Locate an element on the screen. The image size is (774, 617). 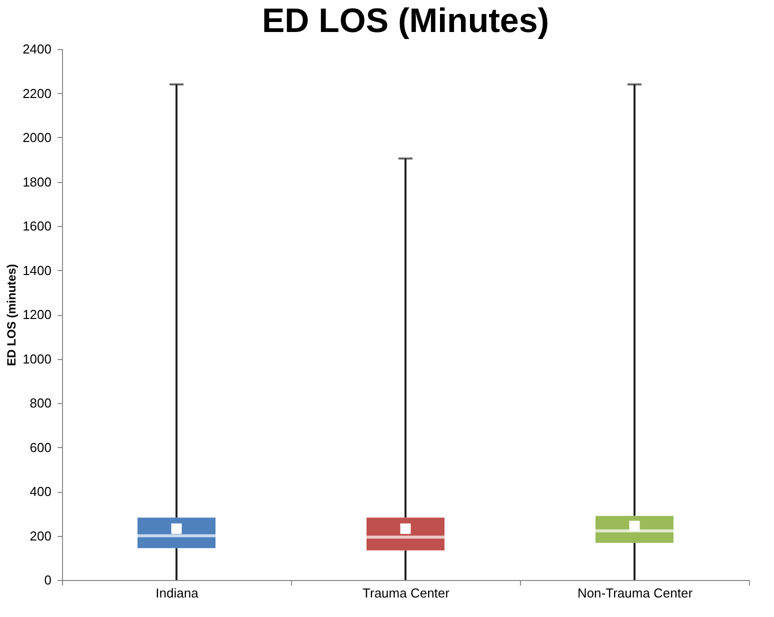
y-tick-label: 1000 is located at coordinates (37, 358).